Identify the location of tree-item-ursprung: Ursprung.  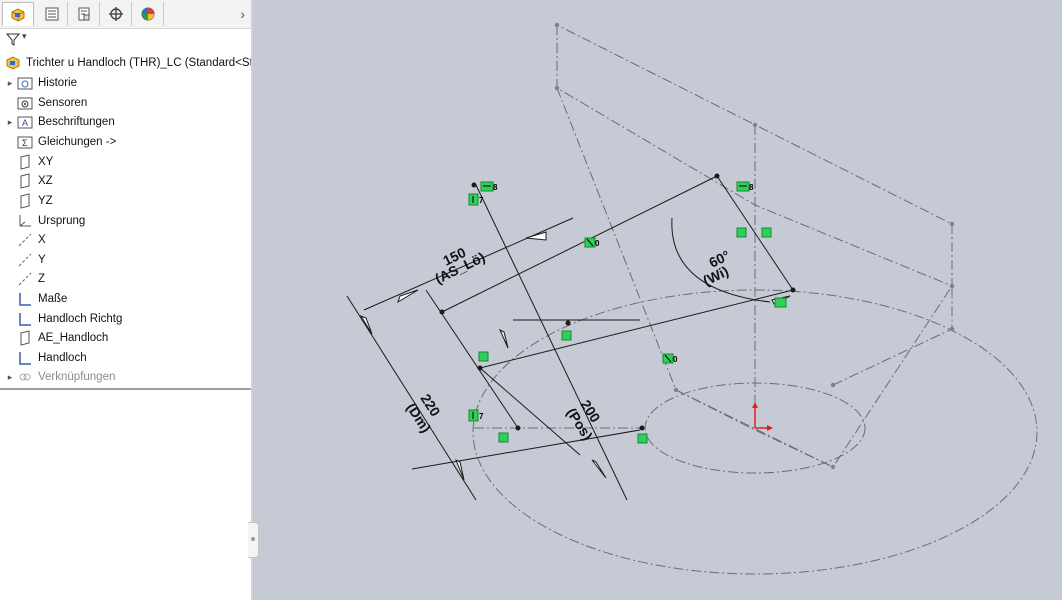
(44, 221).